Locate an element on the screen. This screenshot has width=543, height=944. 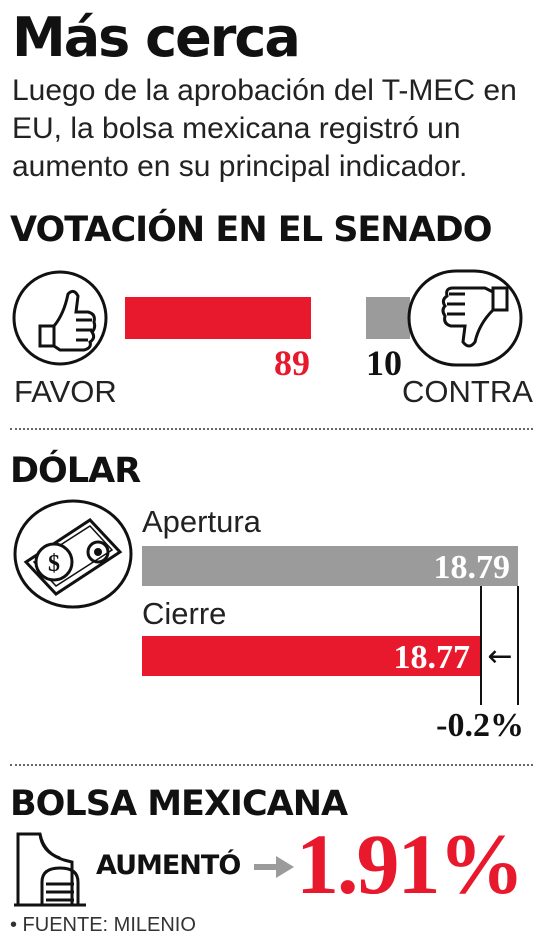
thumbs-up-icon is located at coordinates (60, 318).